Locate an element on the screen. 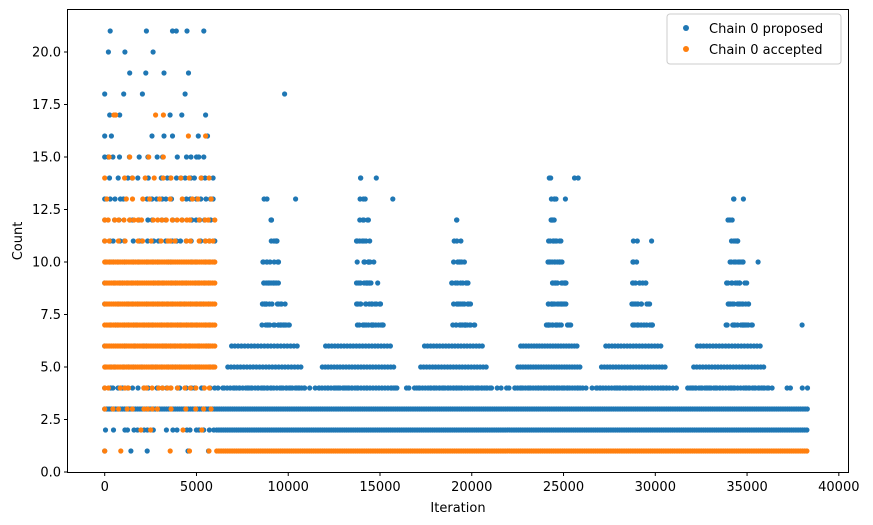  y-tick-label: 10.0 is located at coordinates (46, 263).